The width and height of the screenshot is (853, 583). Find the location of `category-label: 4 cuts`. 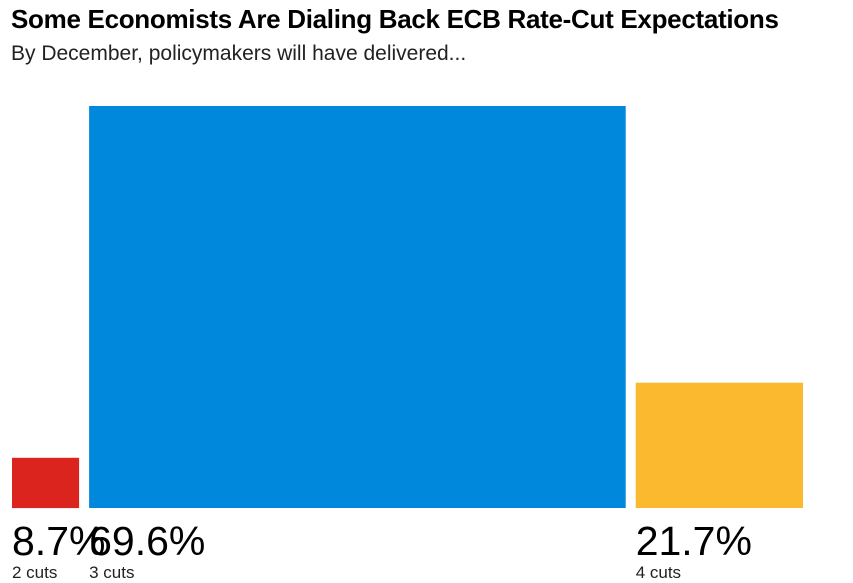

category-label: 4 cuts is located at coordinates (658, 572).